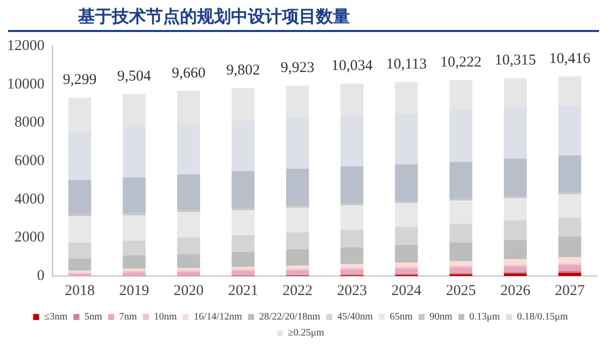 The image size is (607, 350). I want to click on total-label: 9,923, so click(297, 68).